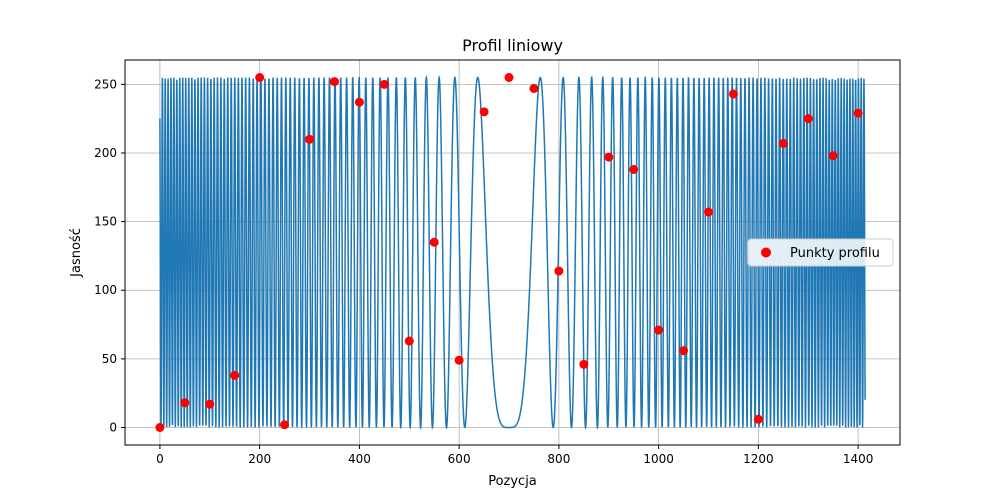 This screenshot has height=500, width=1000. I want to click on x-tick-label: 600, so click(459, 459).